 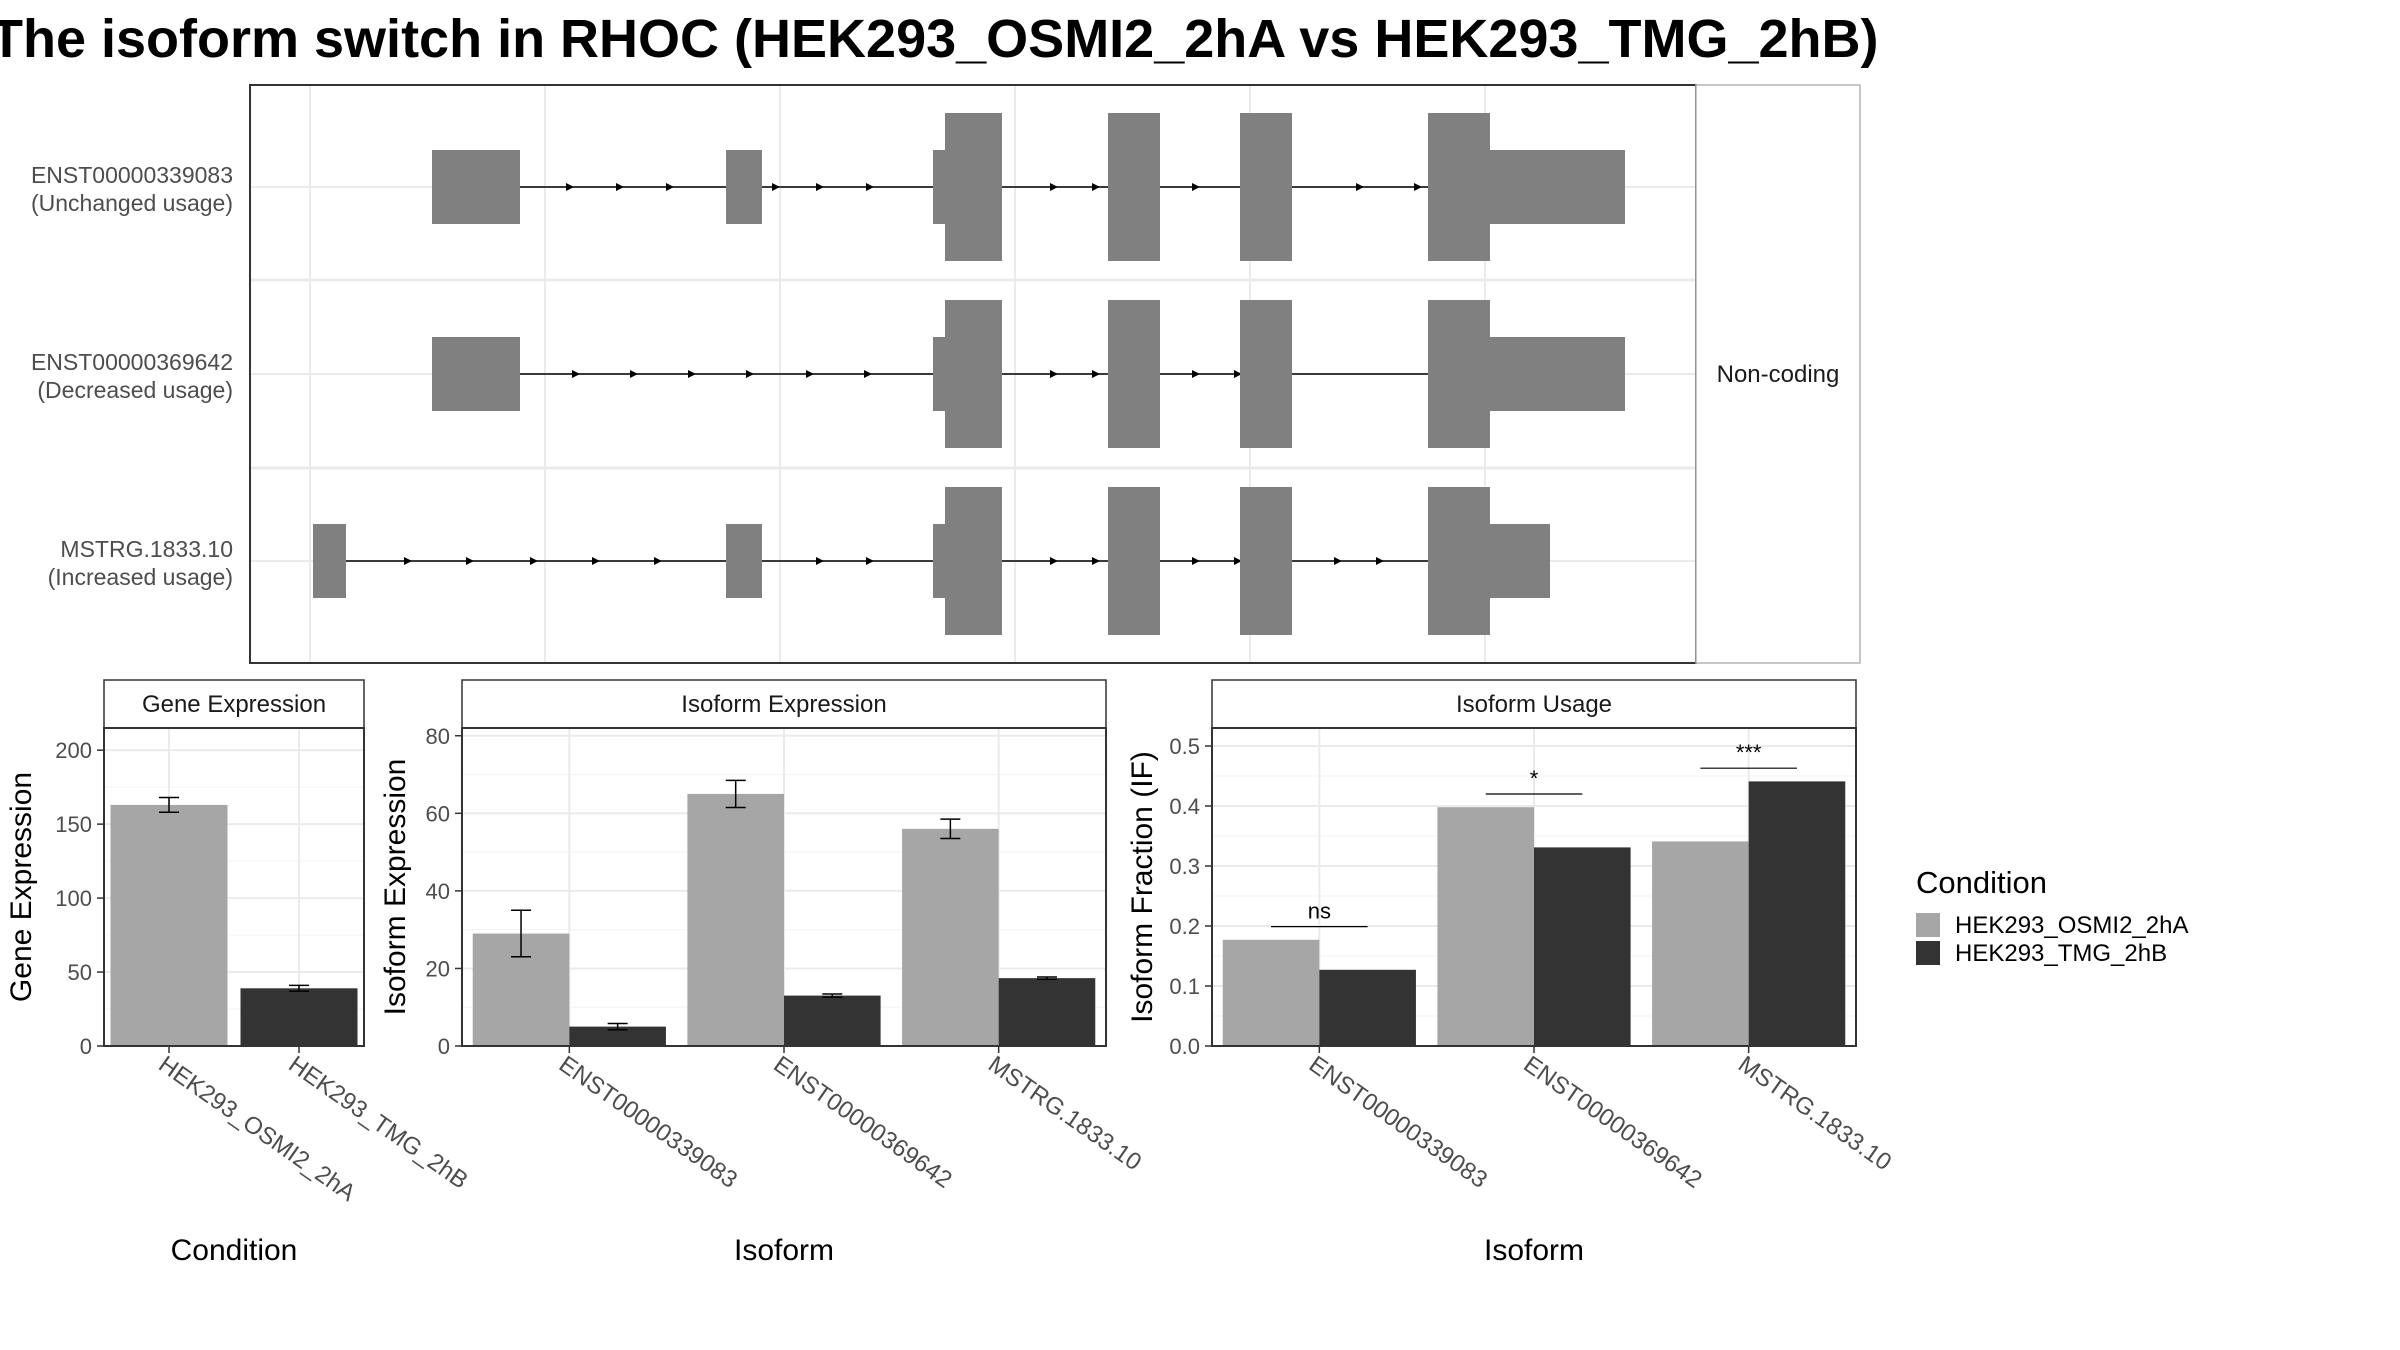 What do you see at coordinates (438, 968) in the screenshot?
I see `y-tick-label: 20` at bounding box center [438, 968].